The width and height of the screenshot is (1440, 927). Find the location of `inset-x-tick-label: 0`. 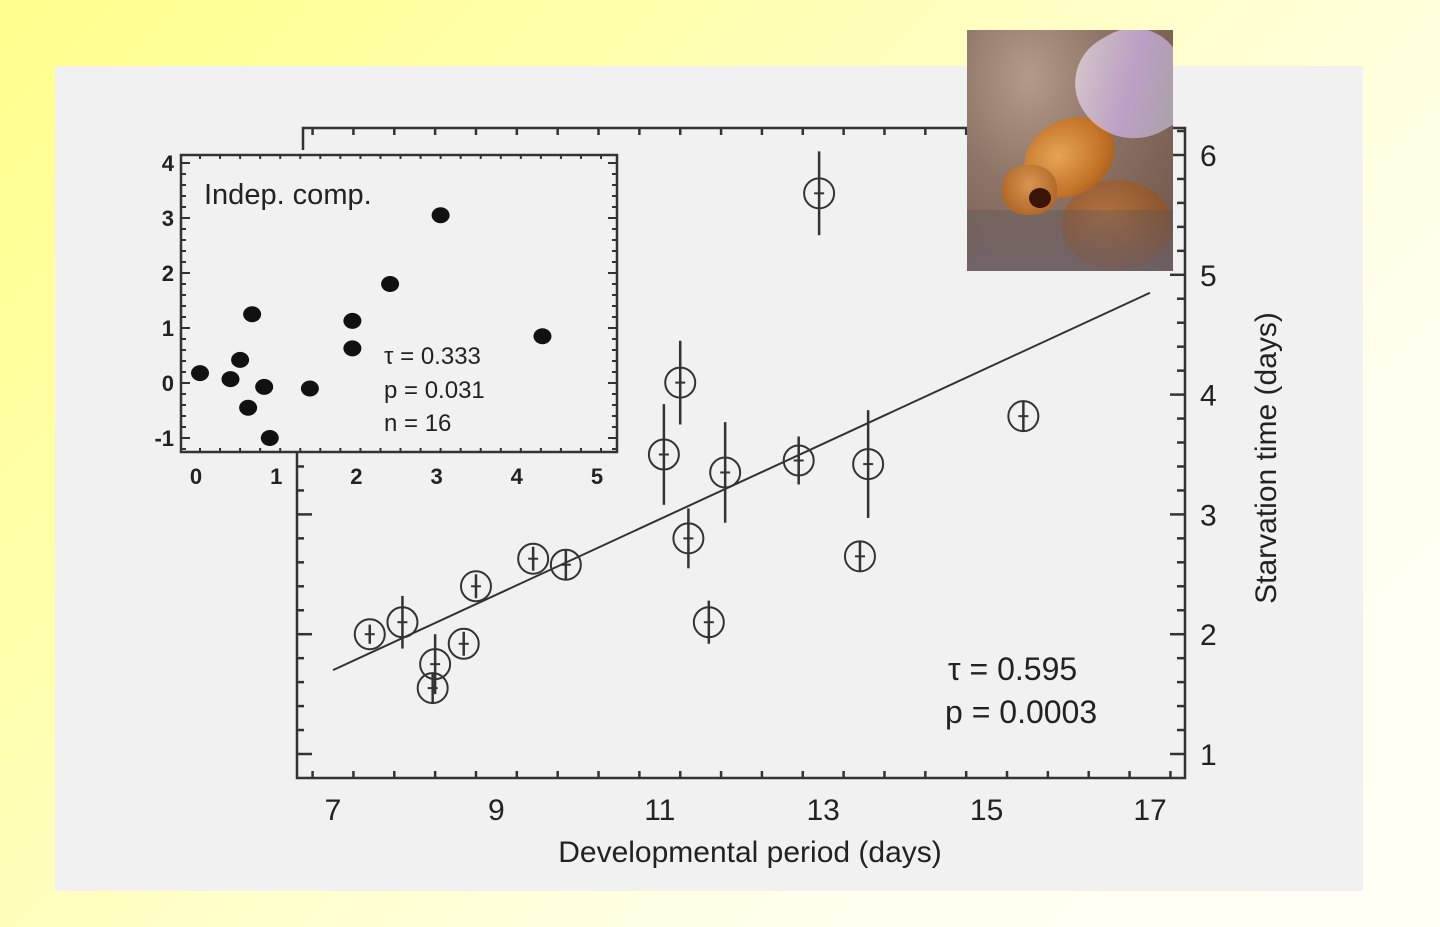

inset-x-tick-label: 0 is located at coordinates (196, 476).